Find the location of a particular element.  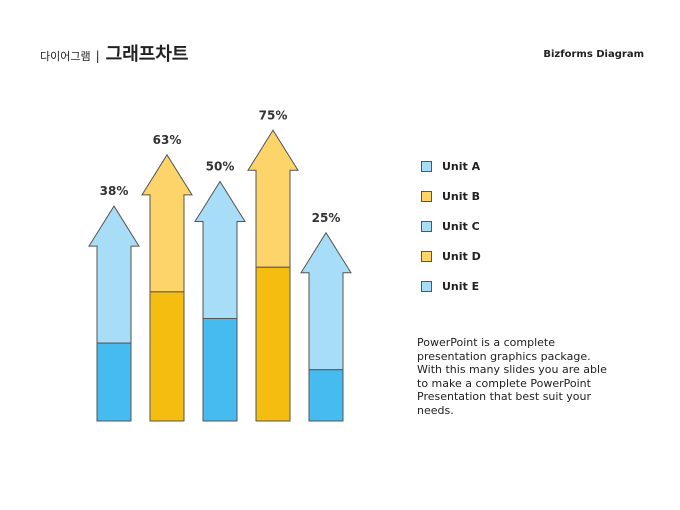

bar-unit-a is located at coordinates (114, 382).